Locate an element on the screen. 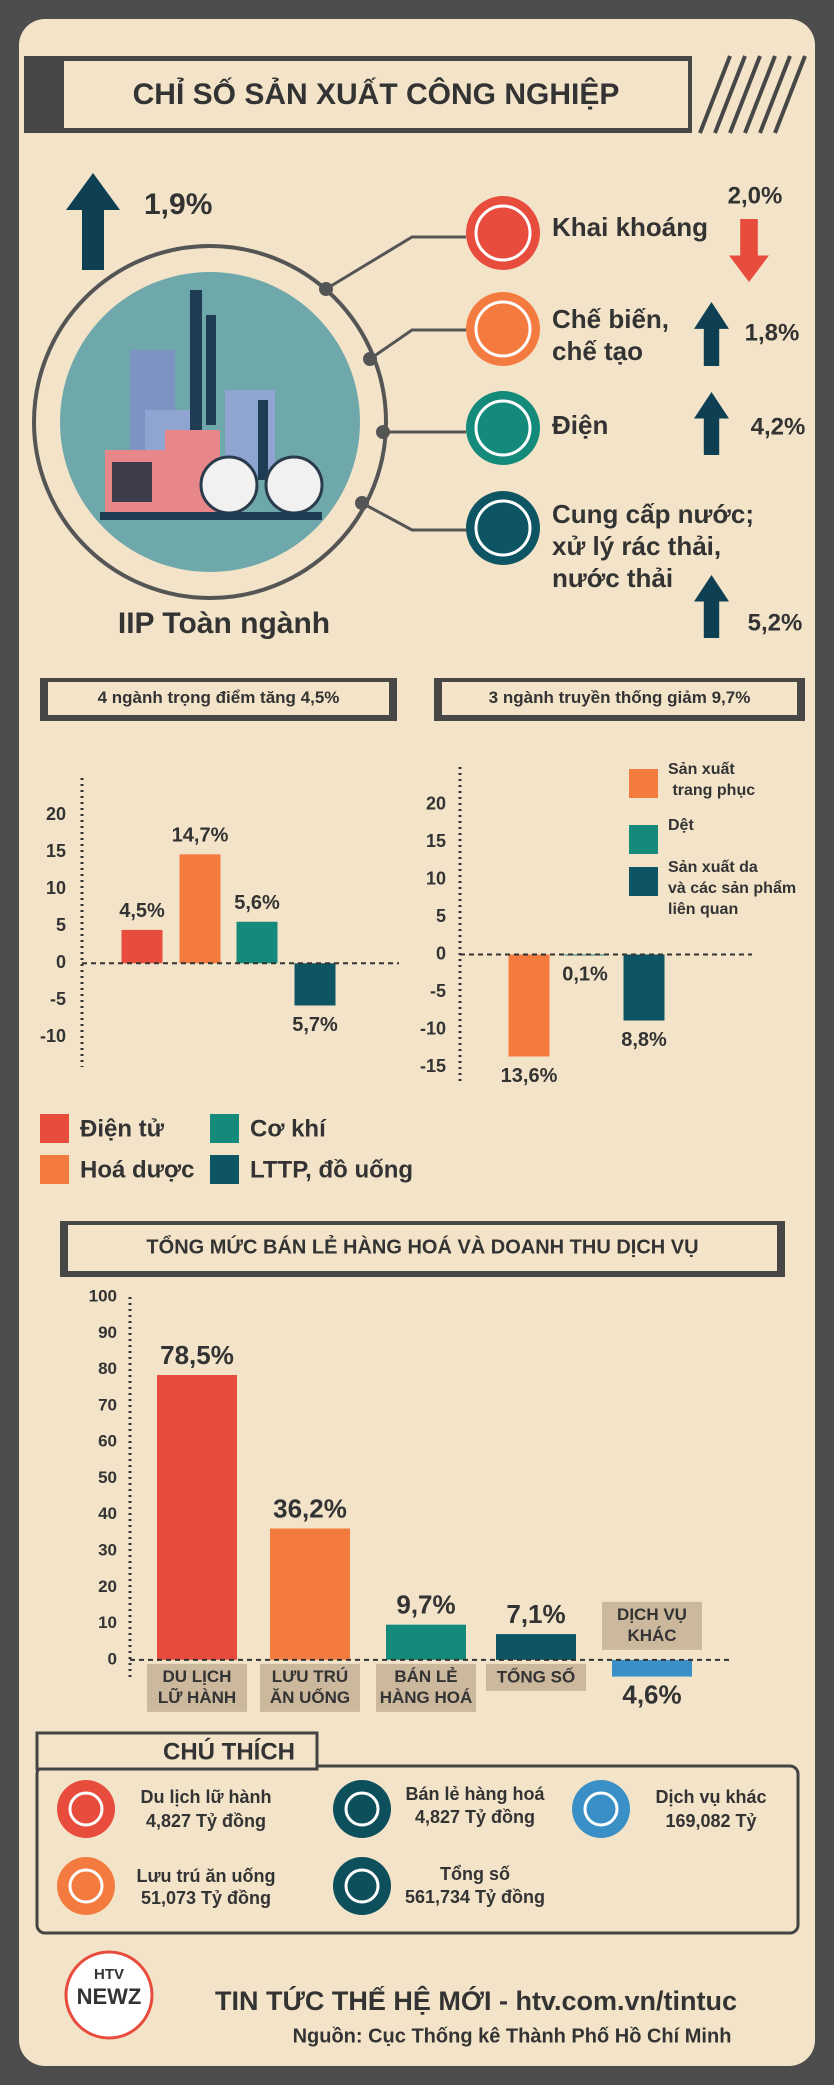  text-line: Sản xuất da is located at coordinates (713, 867).